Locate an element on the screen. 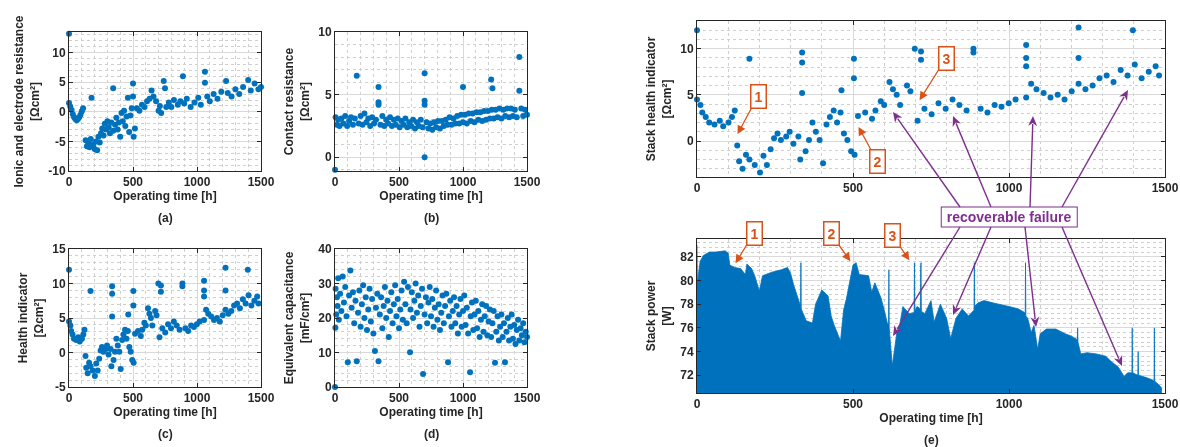  y-tick-label: 30 is located at coordinates (325, 283).